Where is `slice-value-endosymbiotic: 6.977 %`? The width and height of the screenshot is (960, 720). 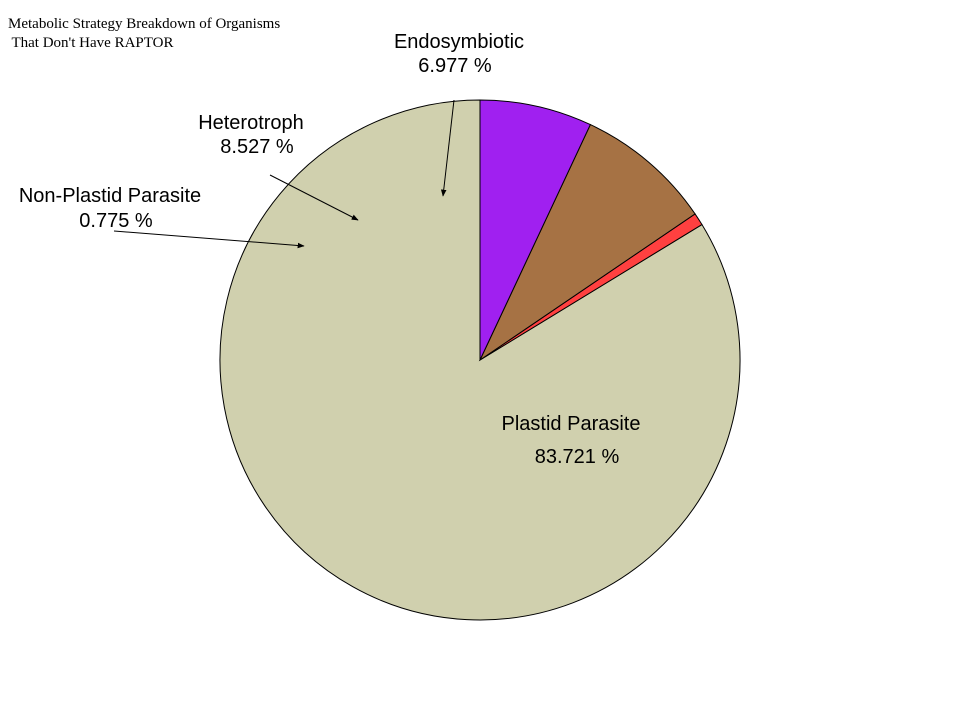
slice-value-endosymbiotic: 6.977 % is located at coordinates (455, 66).